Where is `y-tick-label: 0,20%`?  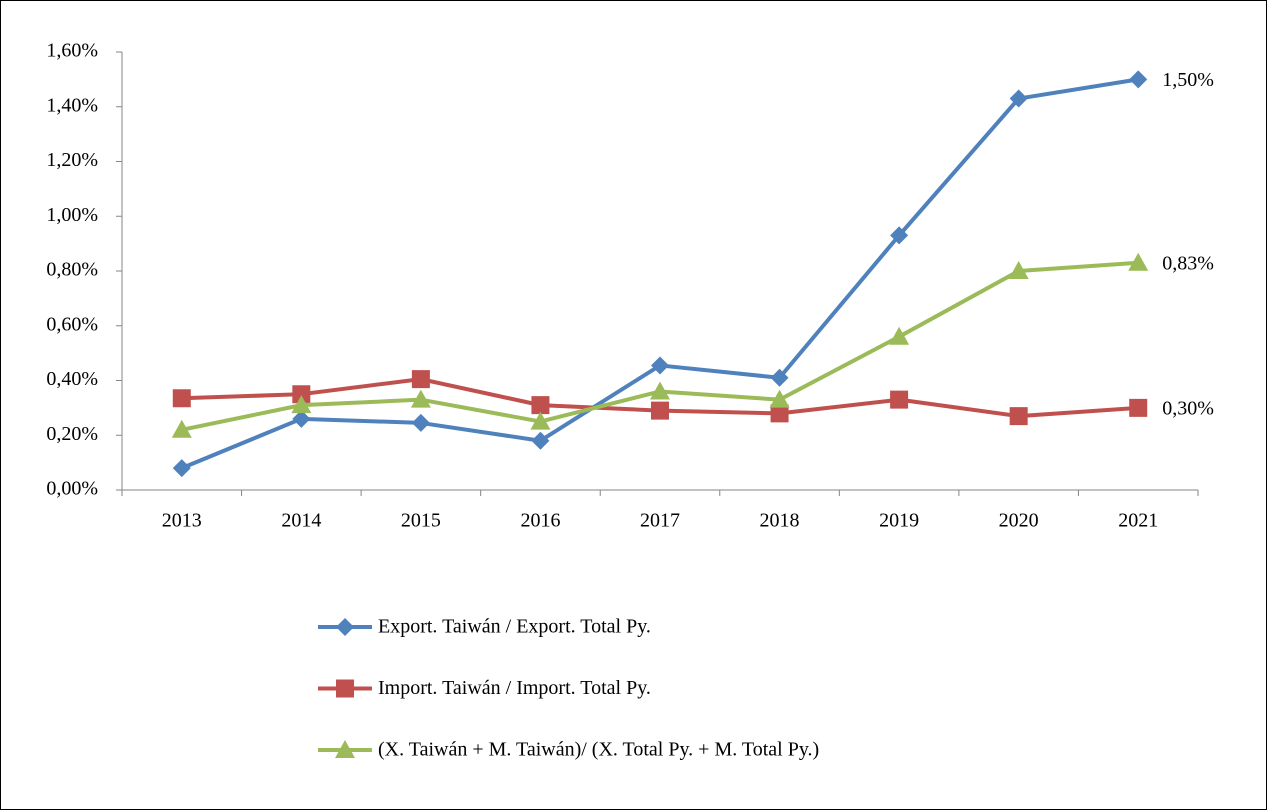
y-tick-label: 0,20% is located at coordinates (72, 434).